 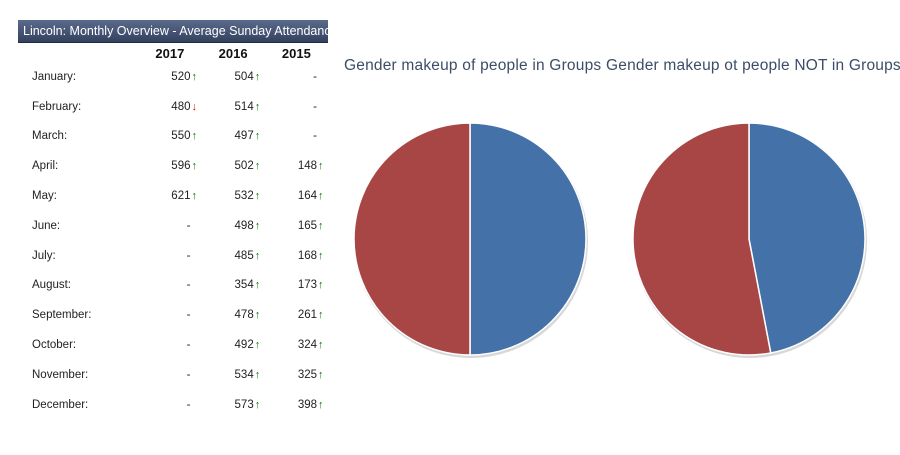 What do you see at coordinates (232, 107) in the screenshot?
I see `value-cell-2016: 514↑` at bounding box center [232, 107].